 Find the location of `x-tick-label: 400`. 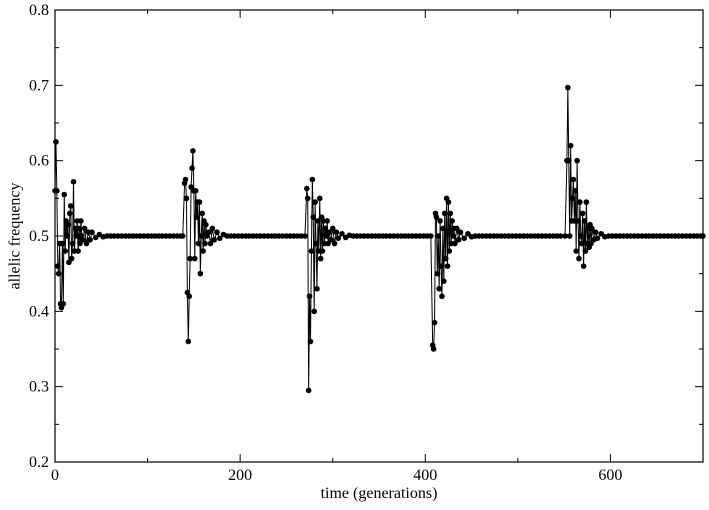

x-tick-label: 400 is located at coordinates (425, 475).